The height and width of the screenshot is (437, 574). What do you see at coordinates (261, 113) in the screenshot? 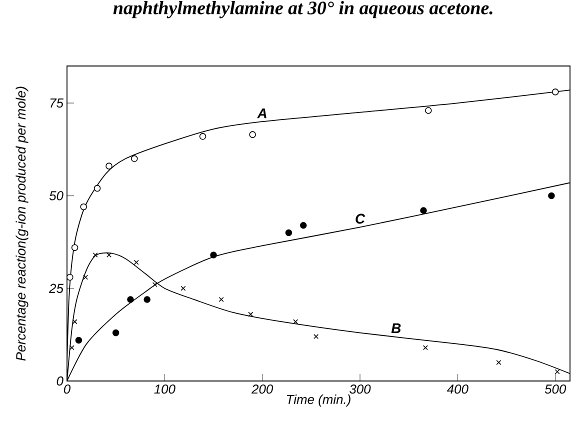
I see `annotation: A` at bounding box center [261, 113].